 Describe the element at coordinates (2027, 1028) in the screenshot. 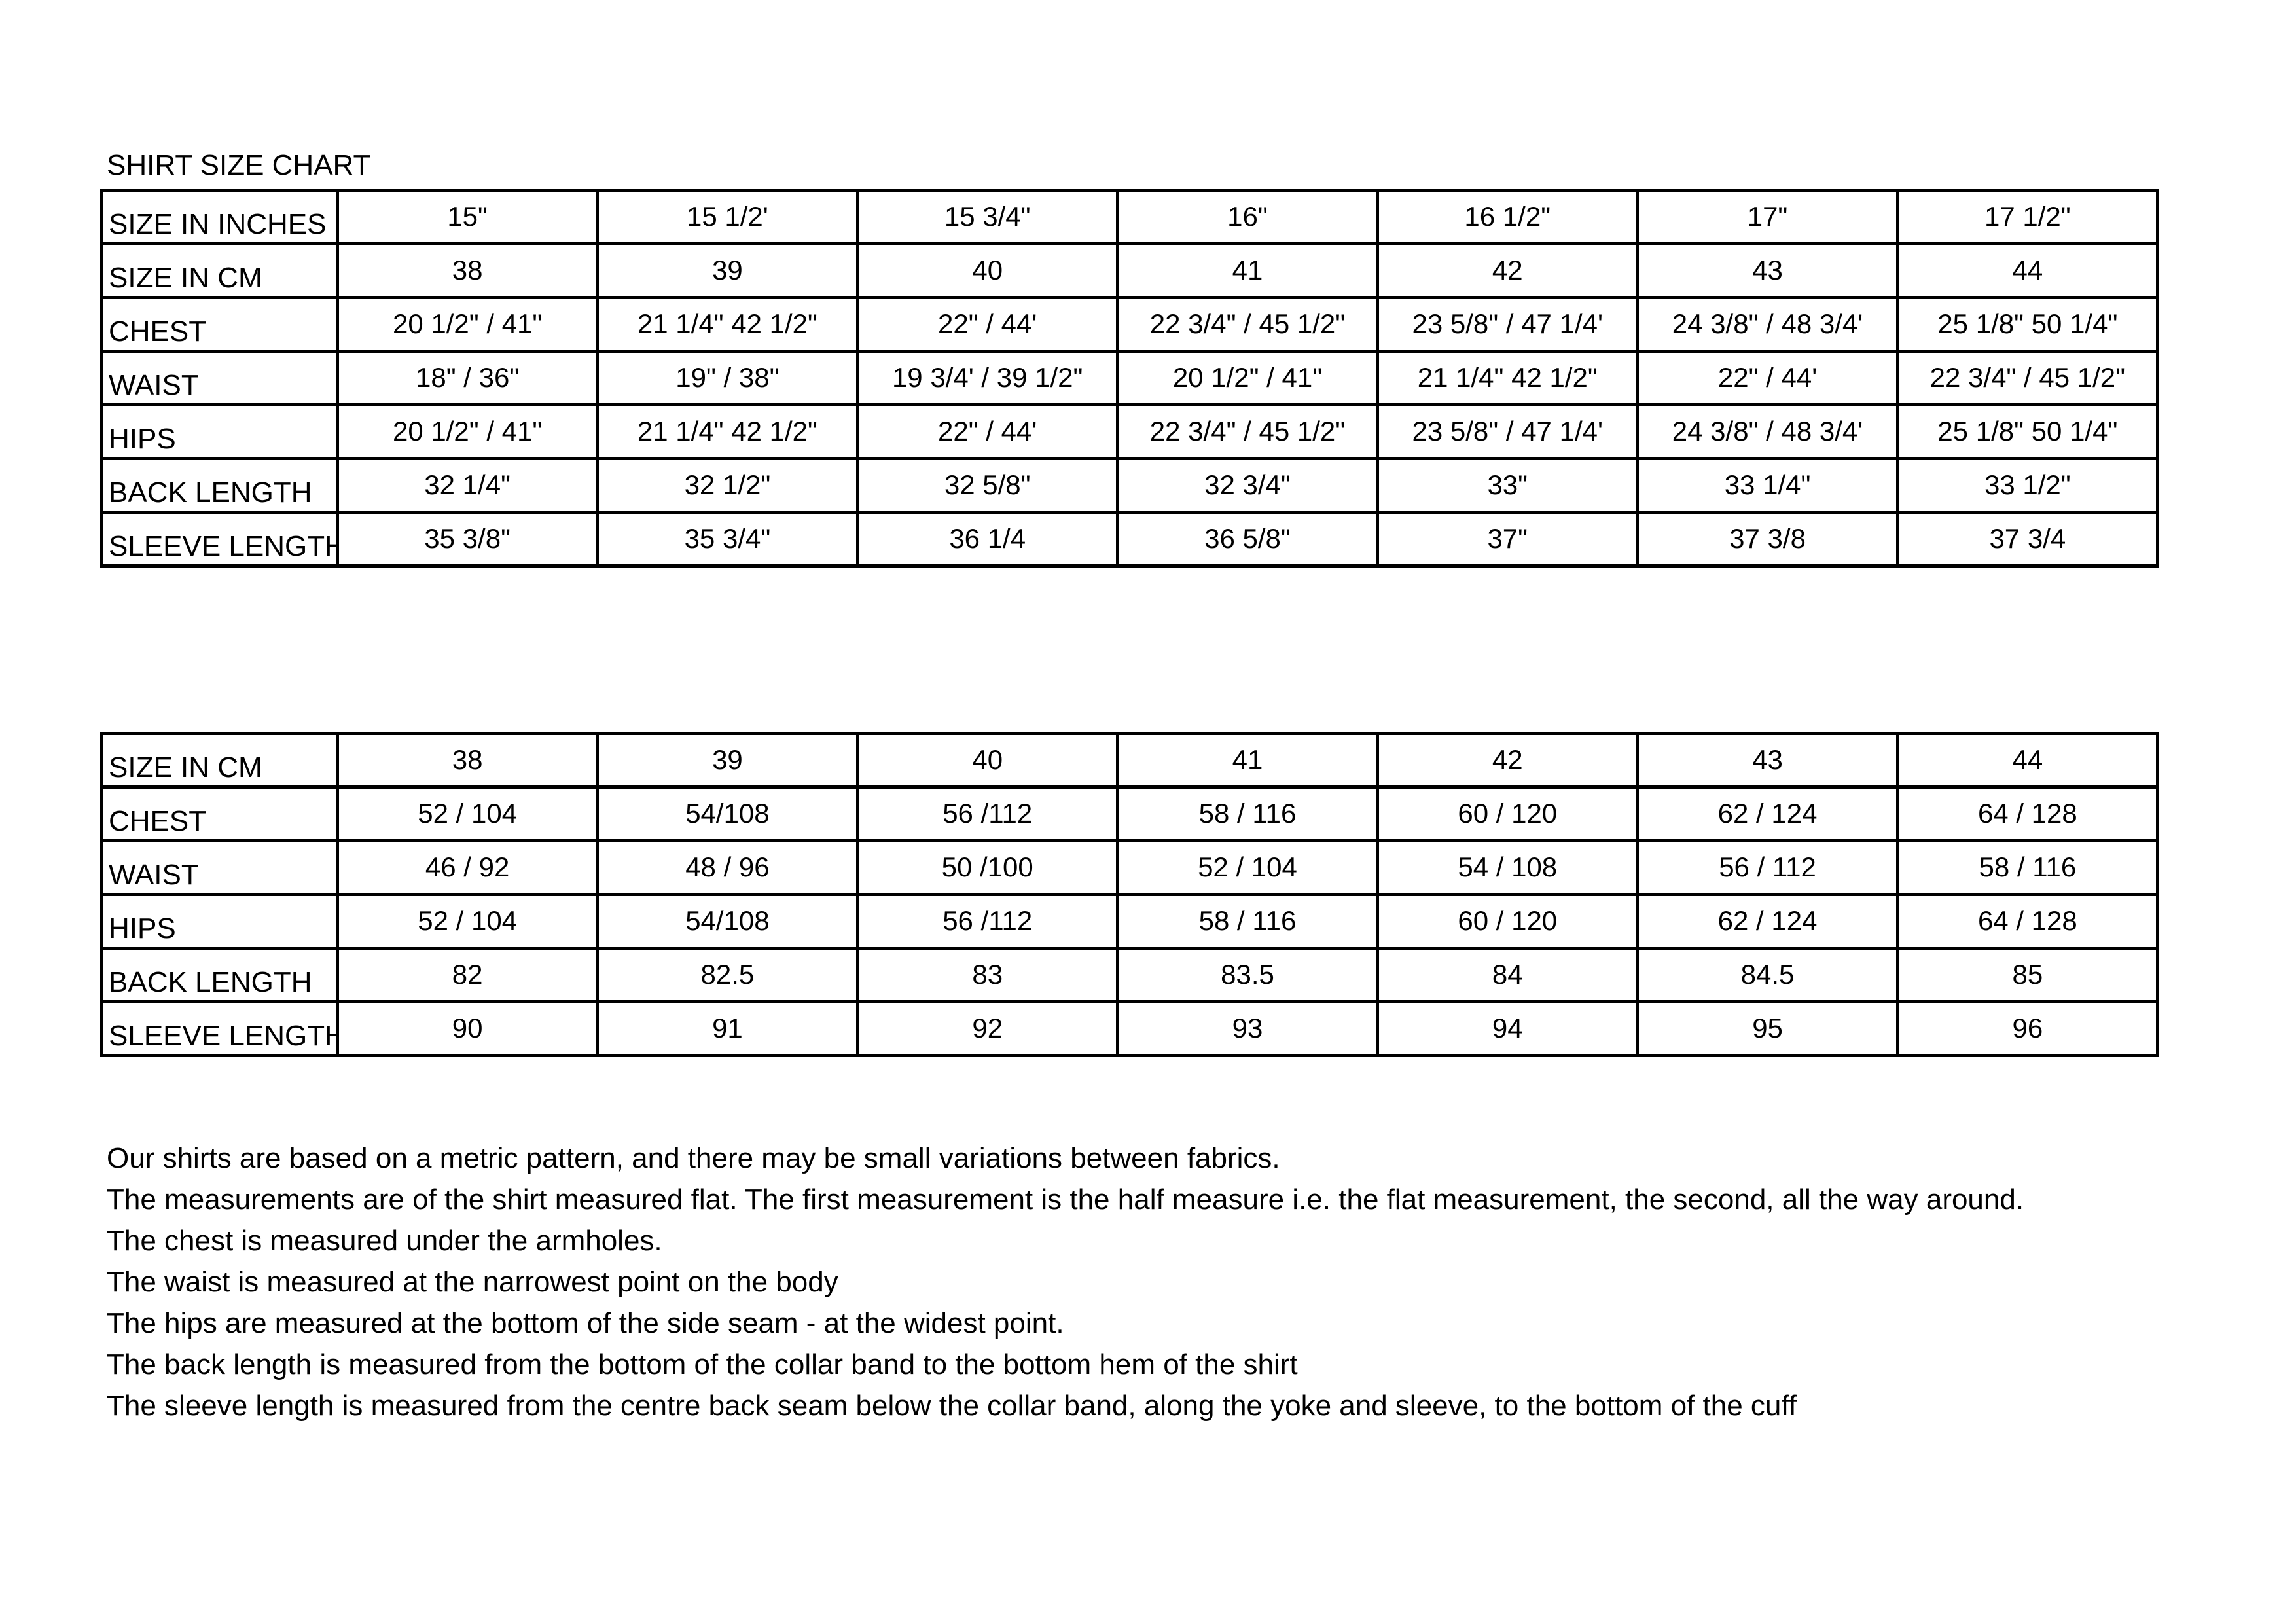

I see `table-cell: 96` at that location.